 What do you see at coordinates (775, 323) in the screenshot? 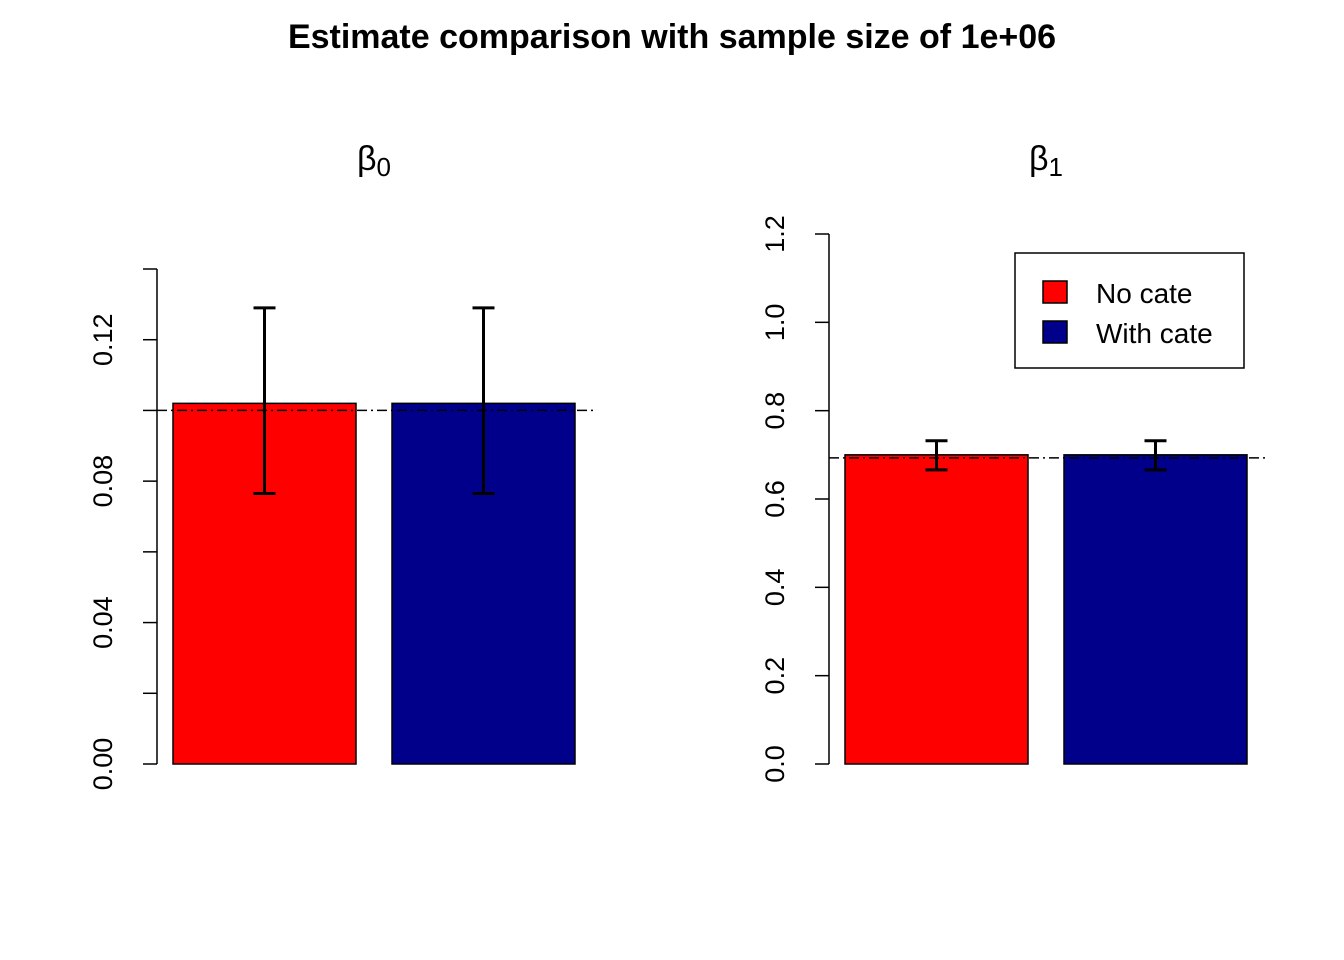
I see `y-tick-label: 1.0` at bounding box center [775, 323].